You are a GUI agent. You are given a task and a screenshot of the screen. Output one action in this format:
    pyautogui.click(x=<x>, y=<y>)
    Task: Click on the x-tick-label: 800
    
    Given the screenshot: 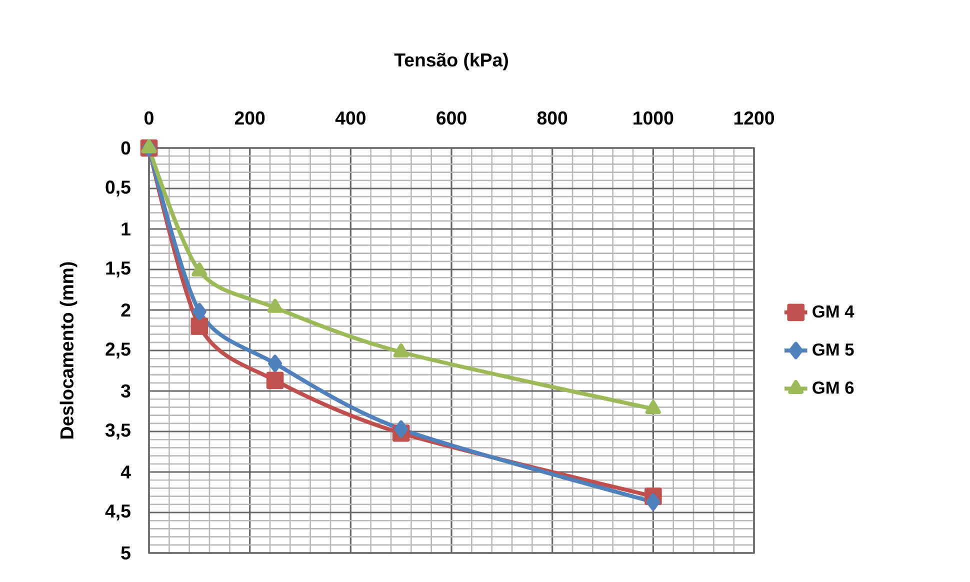 What is the action you would take?
    pyautogui.click(x=552, y=118)
    